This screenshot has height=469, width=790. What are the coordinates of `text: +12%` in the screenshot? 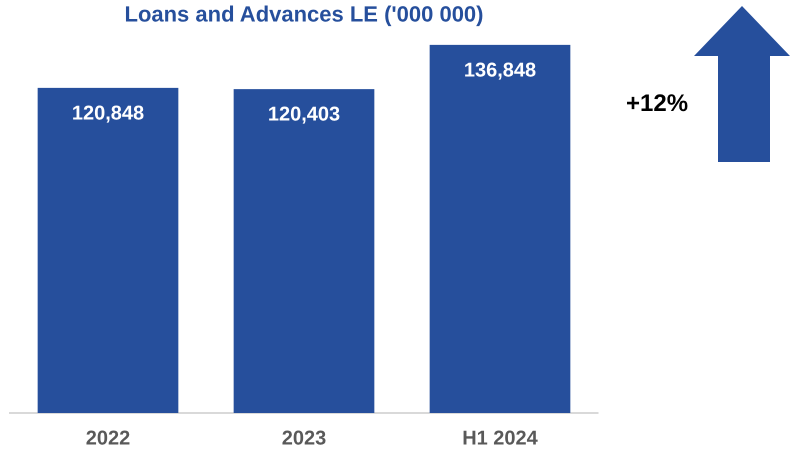 It's located at (657, 104).